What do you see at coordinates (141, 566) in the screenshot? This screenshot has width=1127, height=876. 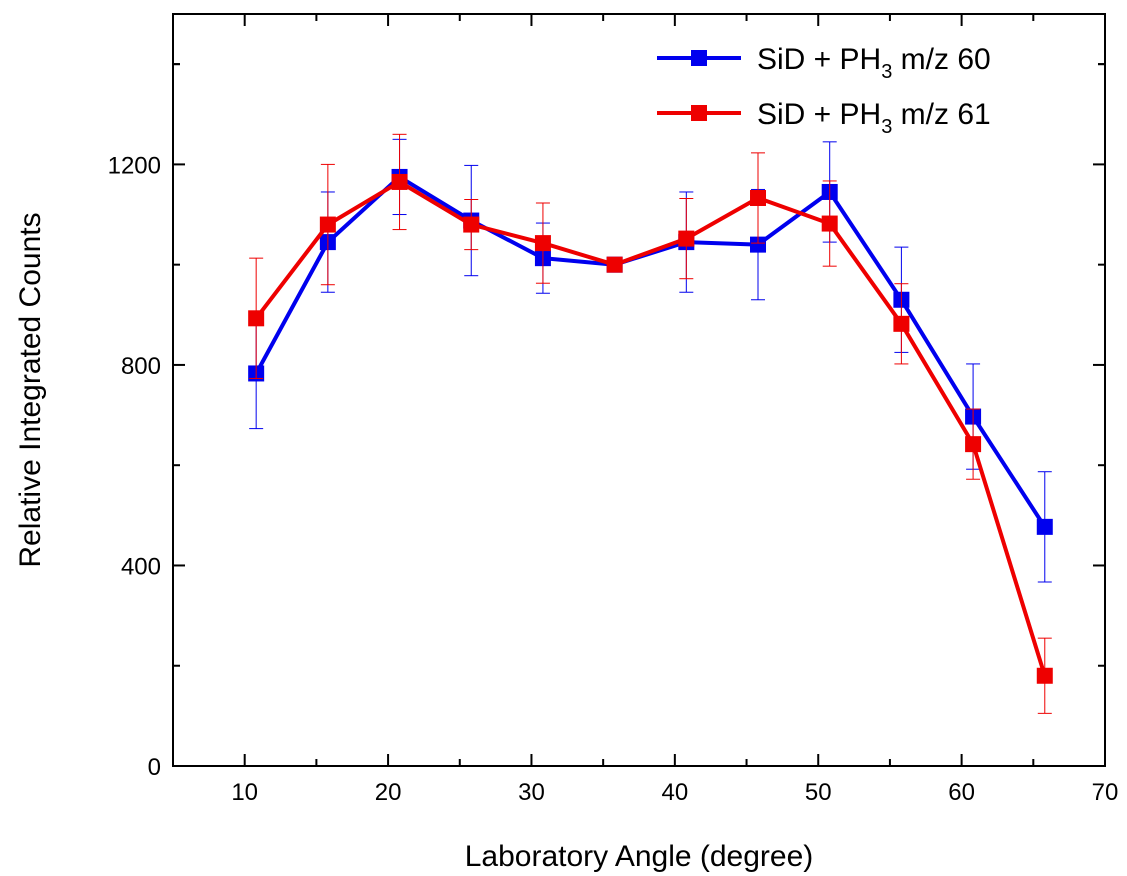 I see `y-tick-label: 400` at bounding box center [141, 566].